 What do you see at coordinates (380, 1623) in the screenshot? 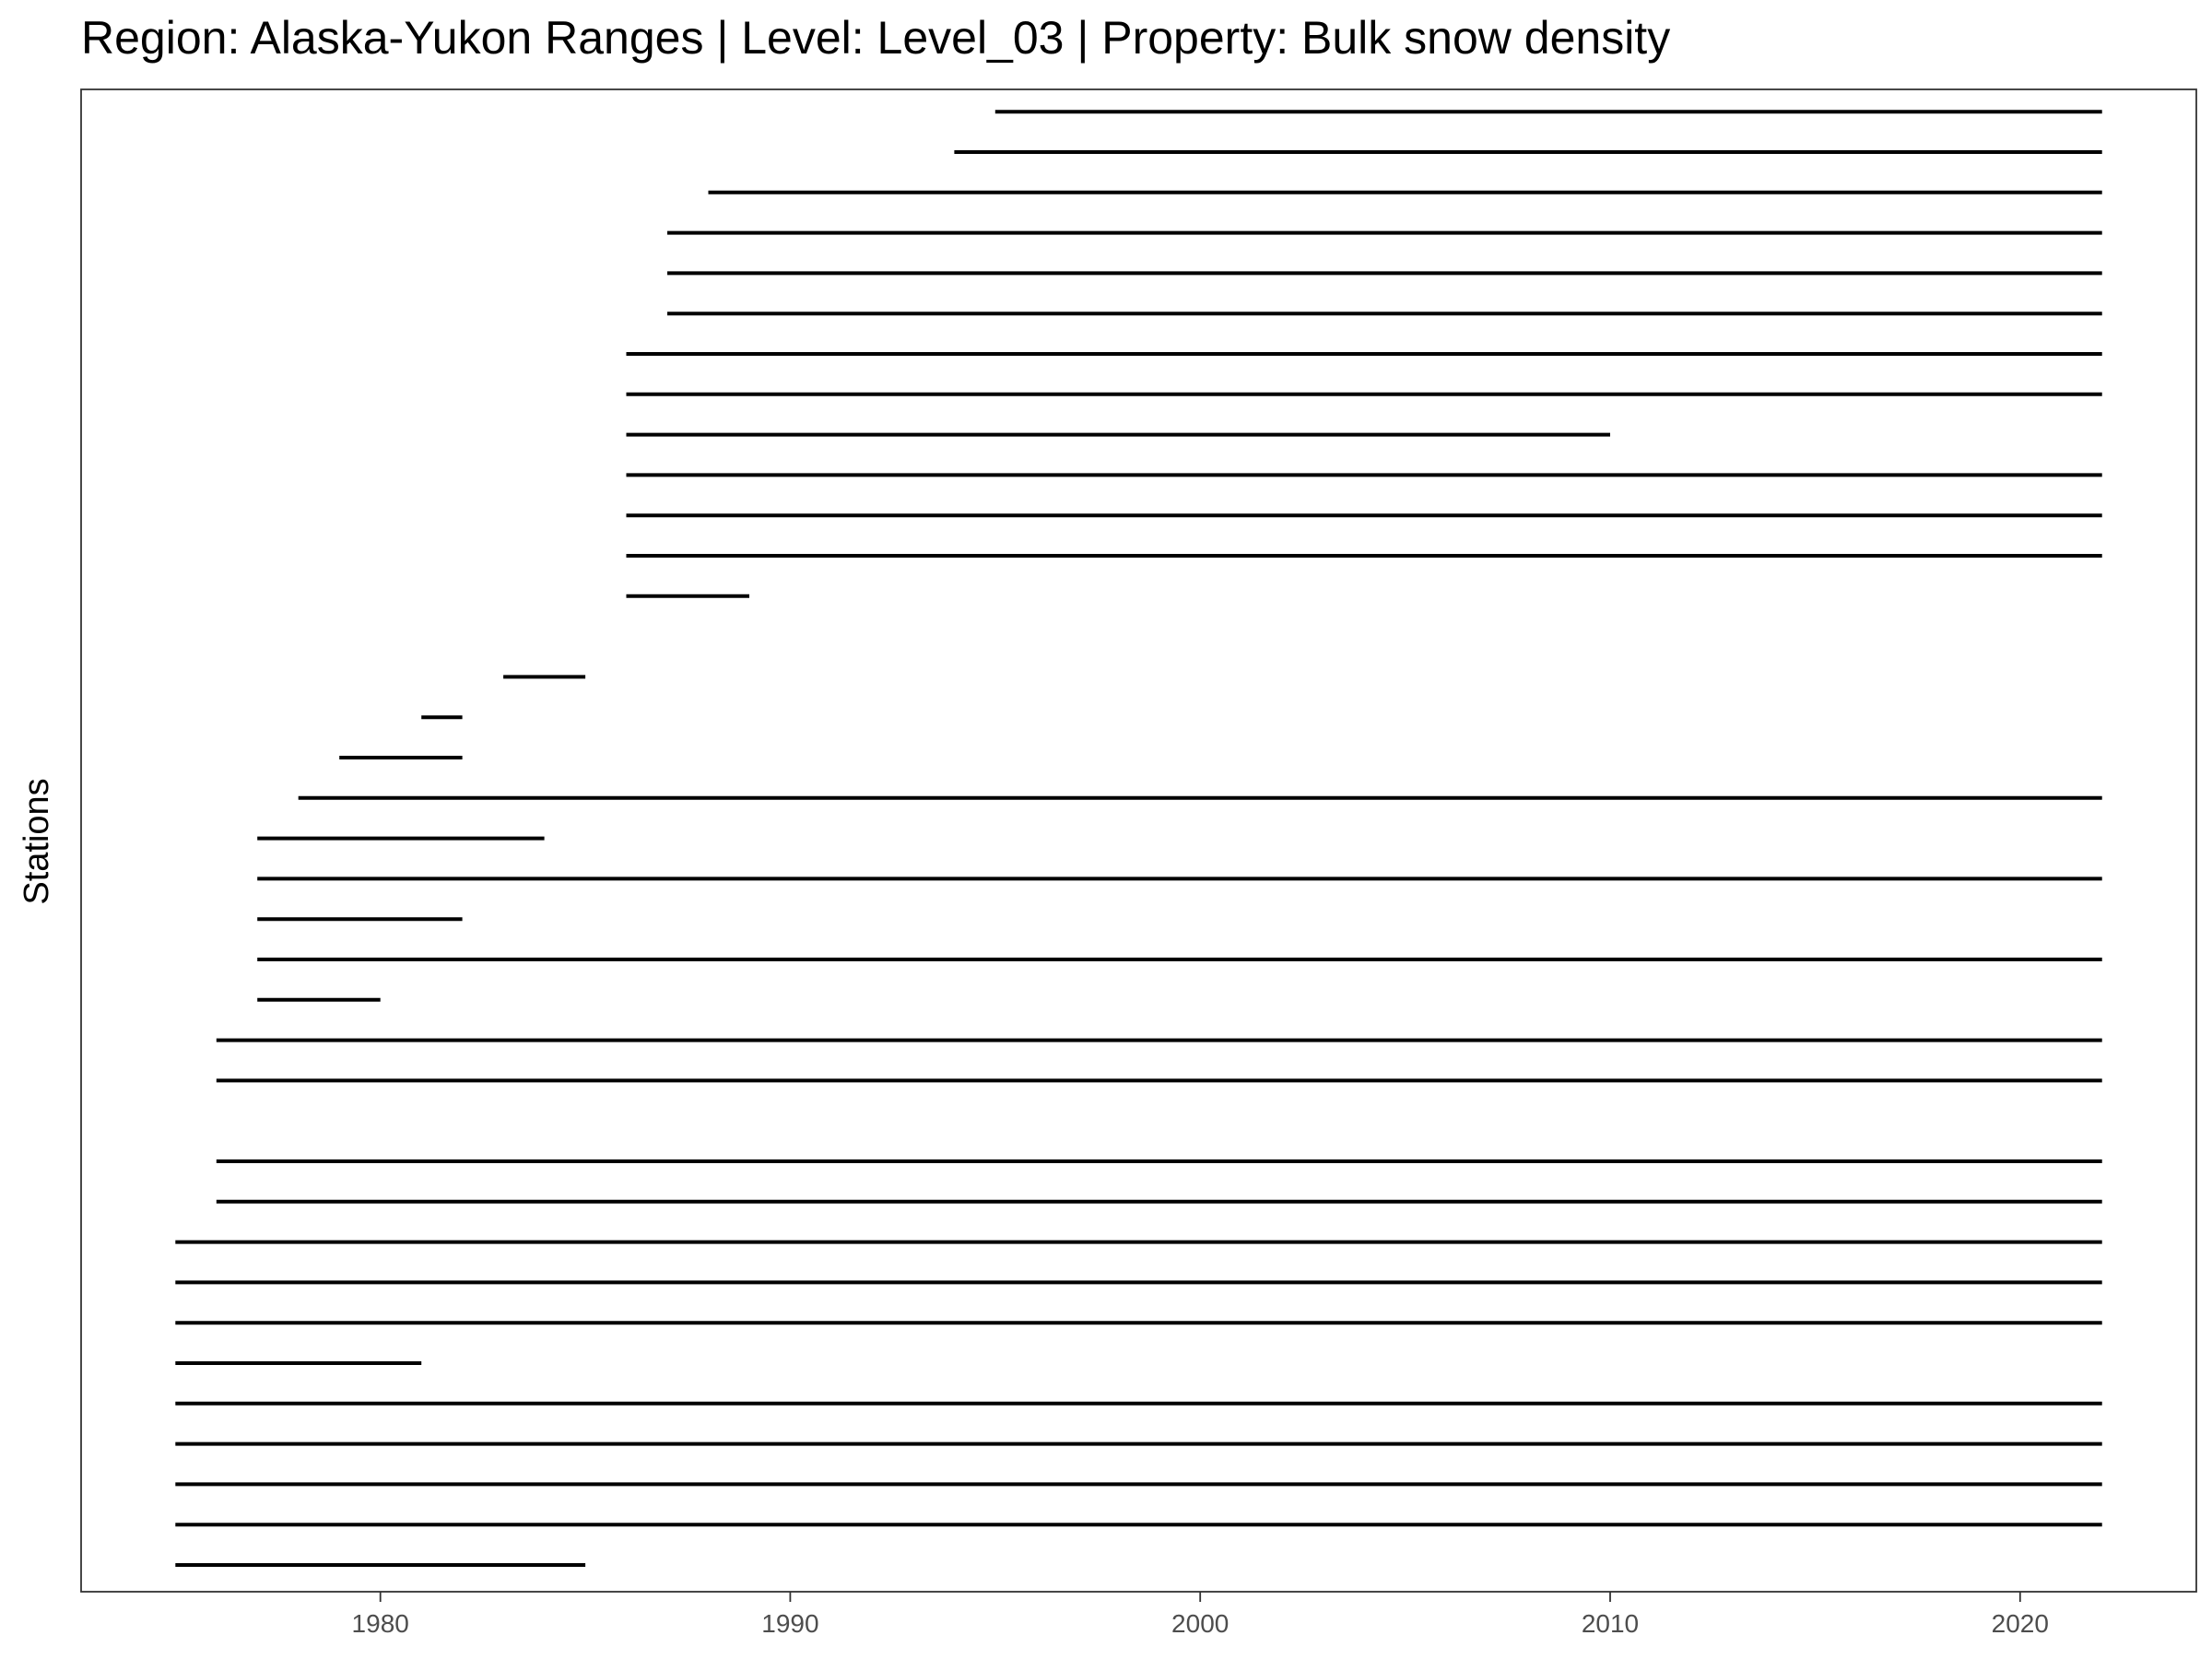
I see `x-tick-label: 1980` at bounding box center [380, 1623].